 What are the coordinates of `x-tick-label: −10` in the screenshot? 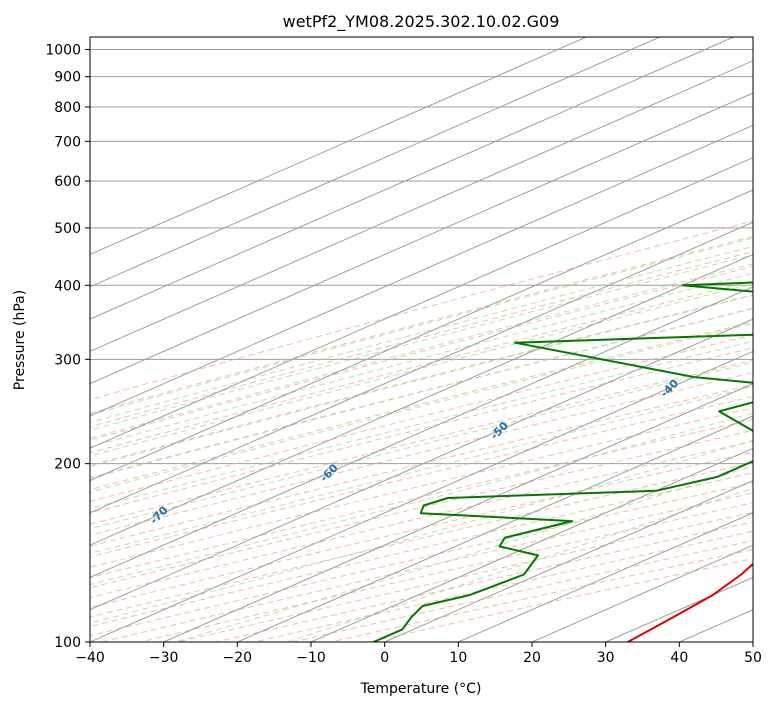 It's located at (311, 658).